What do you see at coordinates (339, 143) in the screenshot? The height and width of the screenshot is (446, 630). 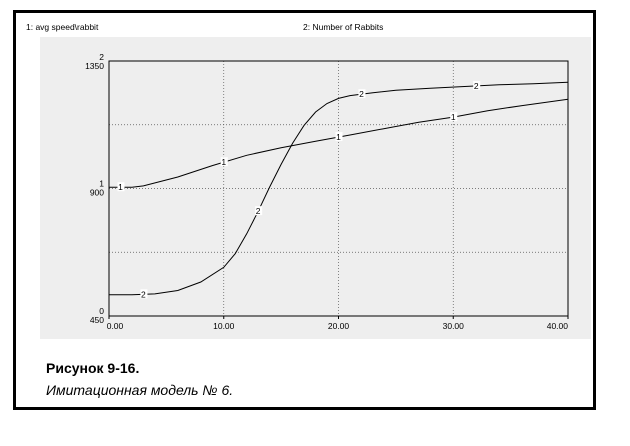 I see `series-1-line` at bounding box center [339, 143].